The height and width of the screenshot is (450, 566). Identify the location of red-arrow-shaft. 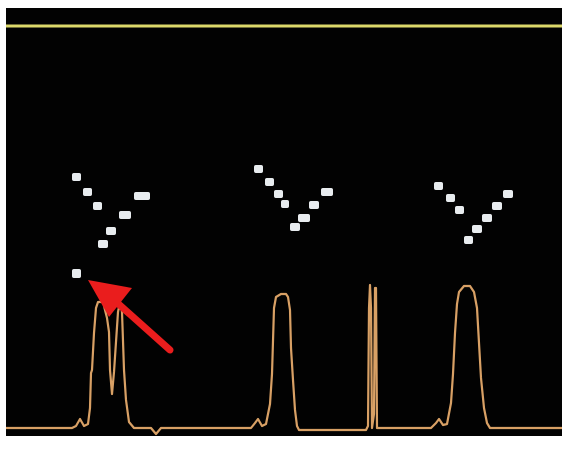
(142, 325).